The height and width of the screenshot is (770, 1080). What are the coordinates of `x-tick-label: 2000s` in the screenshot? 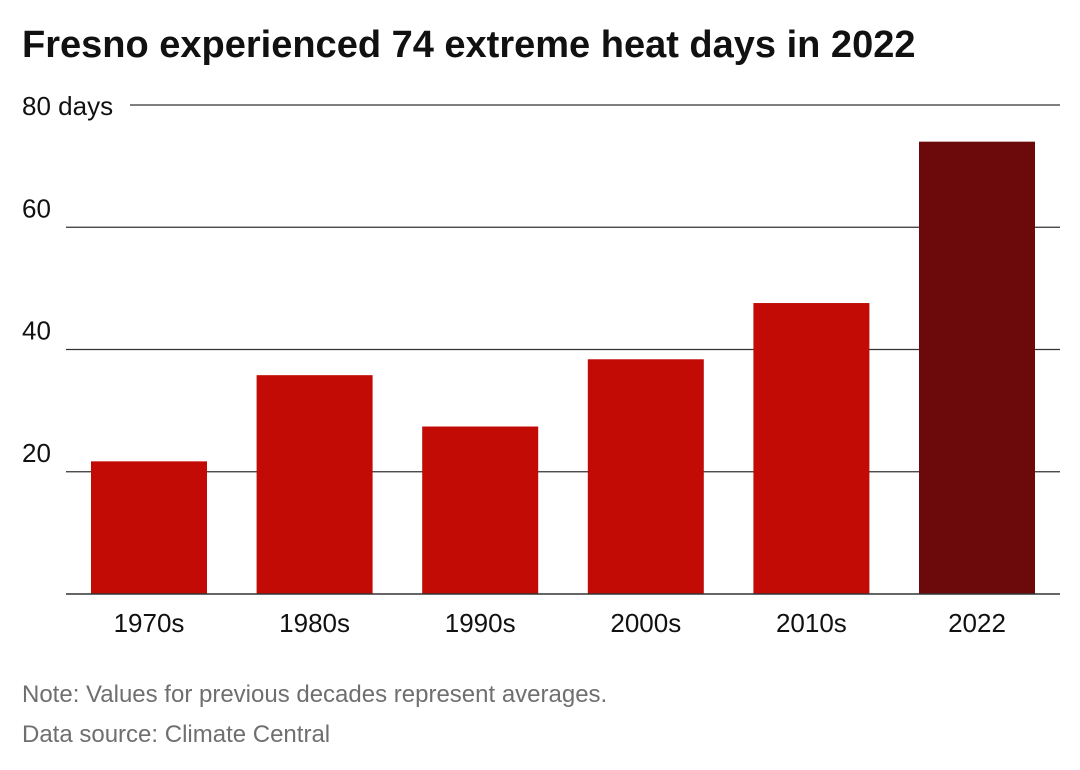 It's located at (645, 623).